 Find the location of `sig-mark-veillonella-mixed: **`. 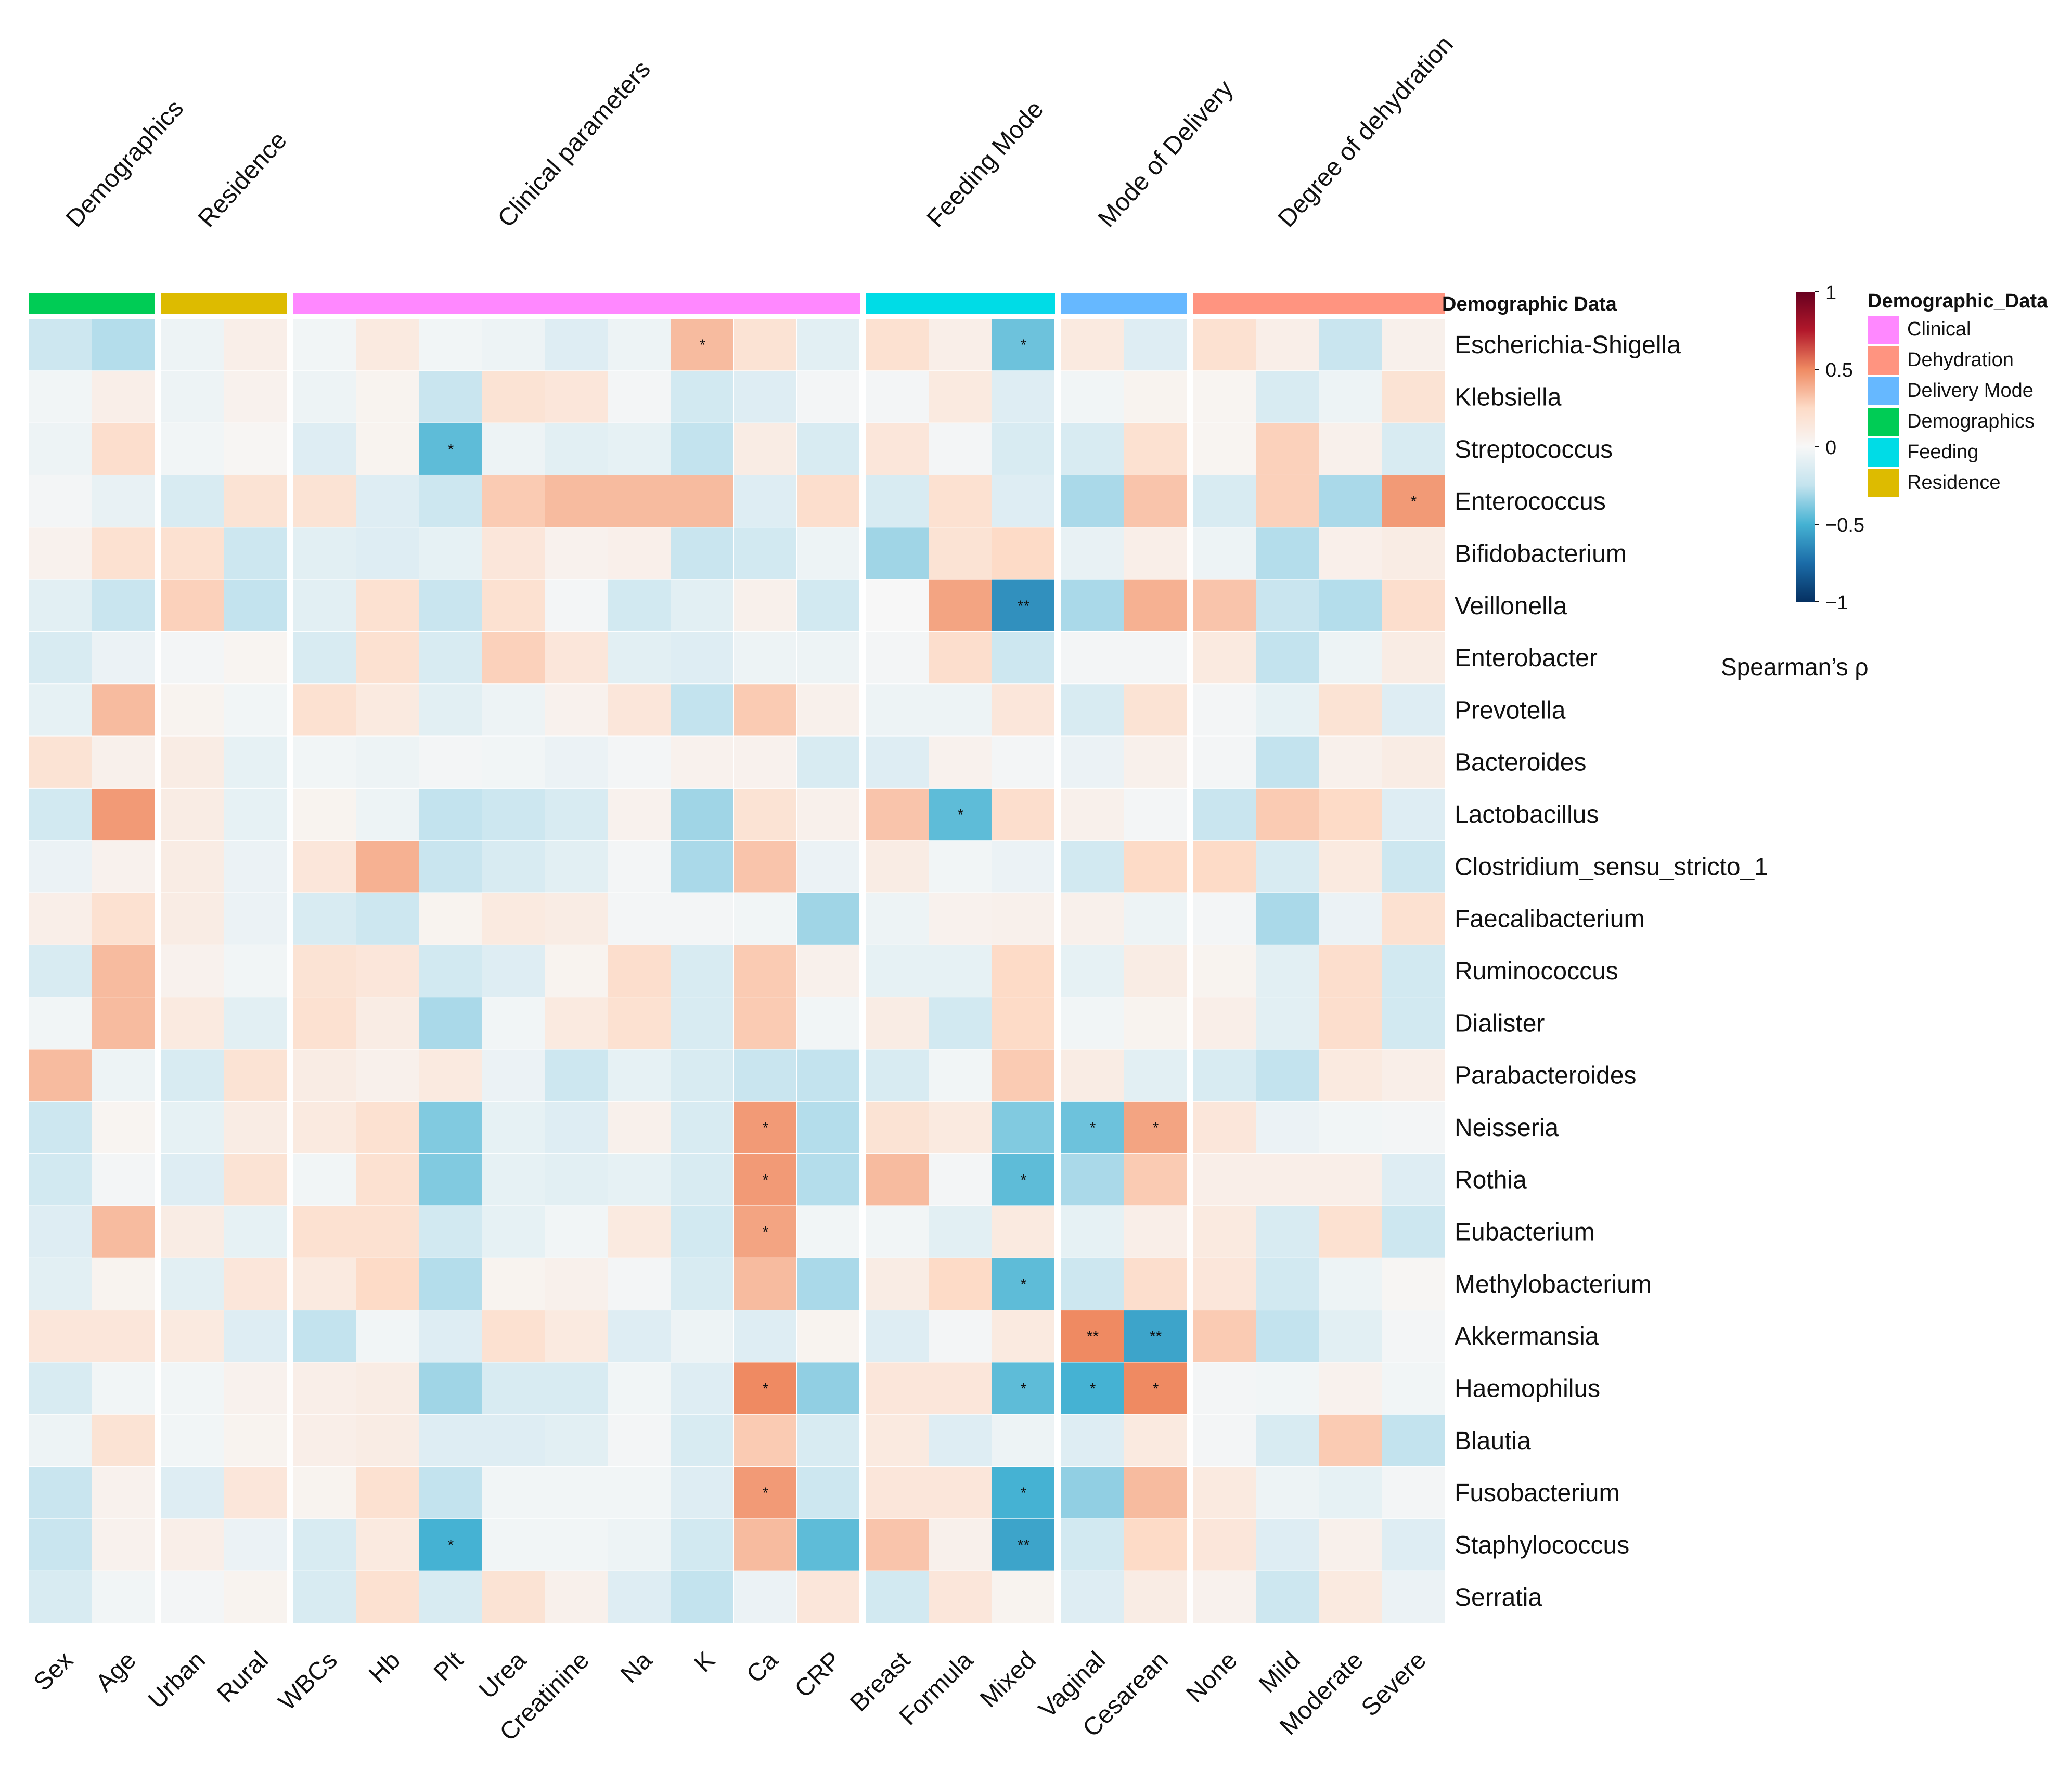

sig-mark-veillonella-mixed: ** is located at coordinates (1024, 606).